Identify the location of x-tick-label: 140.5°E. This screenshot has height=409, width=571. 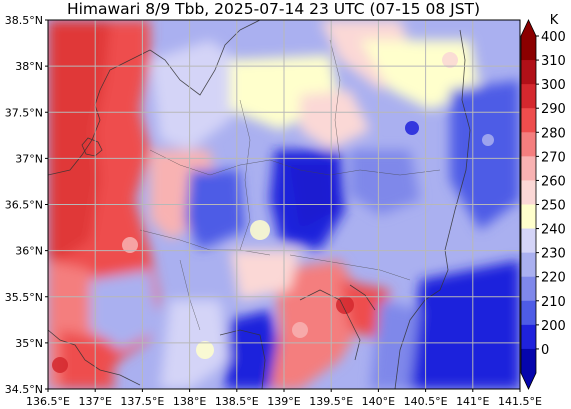
(426, 401).